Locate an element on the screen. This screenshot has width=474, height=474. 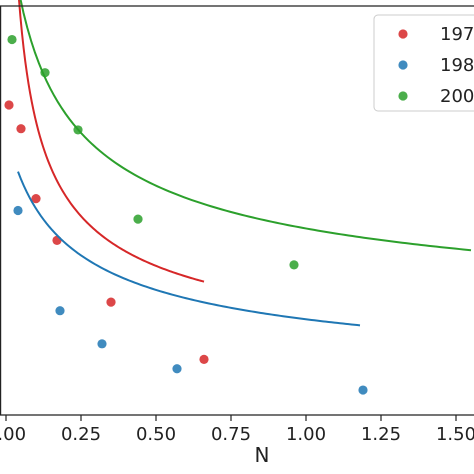
x-tick-label: 0.75 is located at coordinates (231, 434).